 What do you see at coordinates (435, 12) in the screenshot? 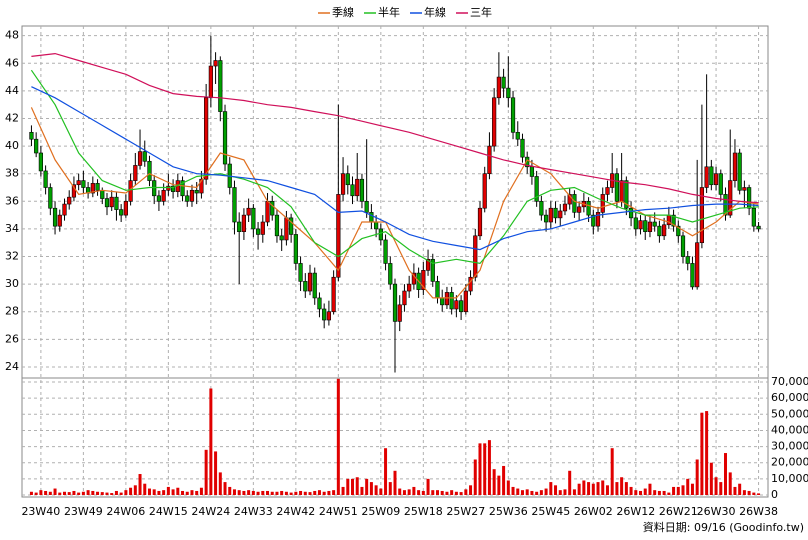
I see `legend-label: 年線` at bounding box center [435, 12].